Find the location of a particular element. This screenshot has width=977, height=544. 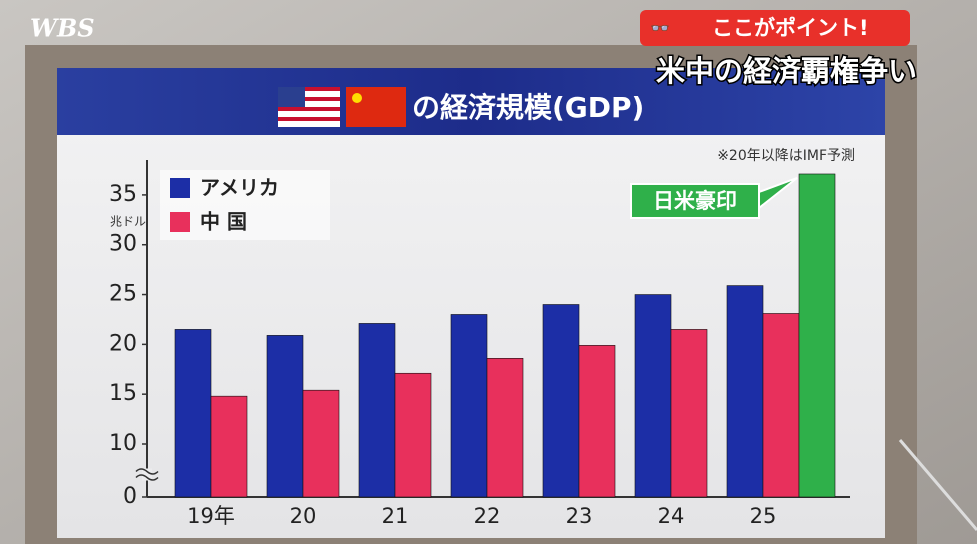

caption-label: ここがポイント! is located at coordinates (790, 28).